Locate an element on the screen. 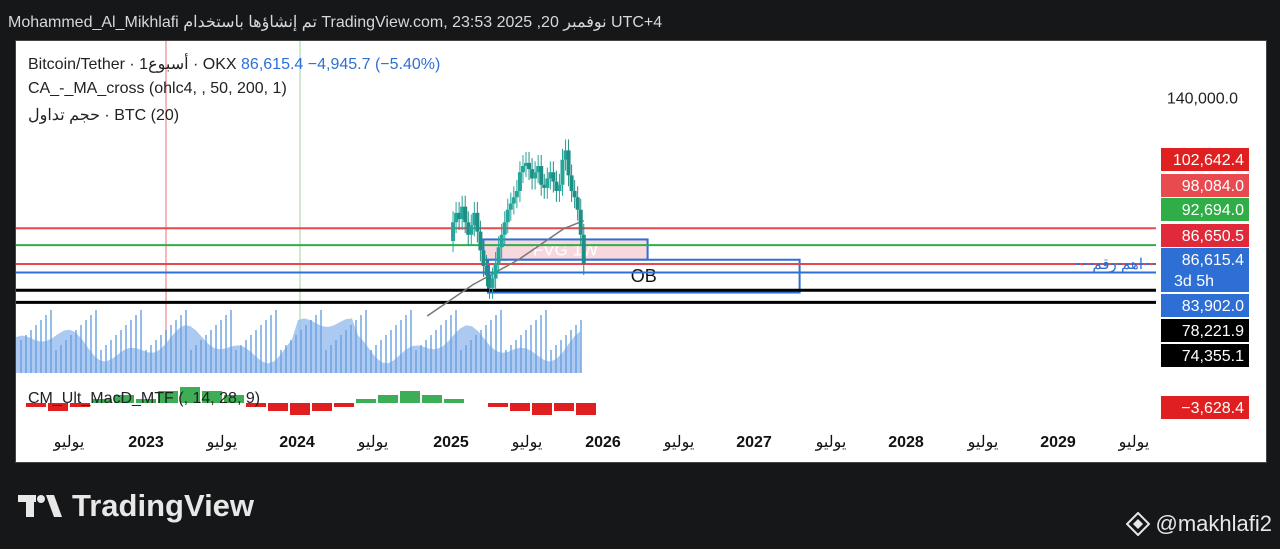  last-price: 86,615.4 is located at coordinates (272, 64).